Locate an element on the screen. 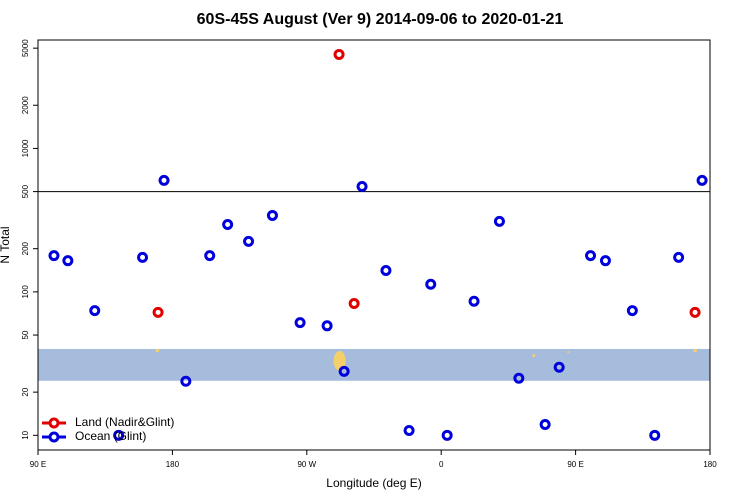 The width and height of the screenshot is (750, 500). y-tick-label: 20 is located at coordinates (25, 391).